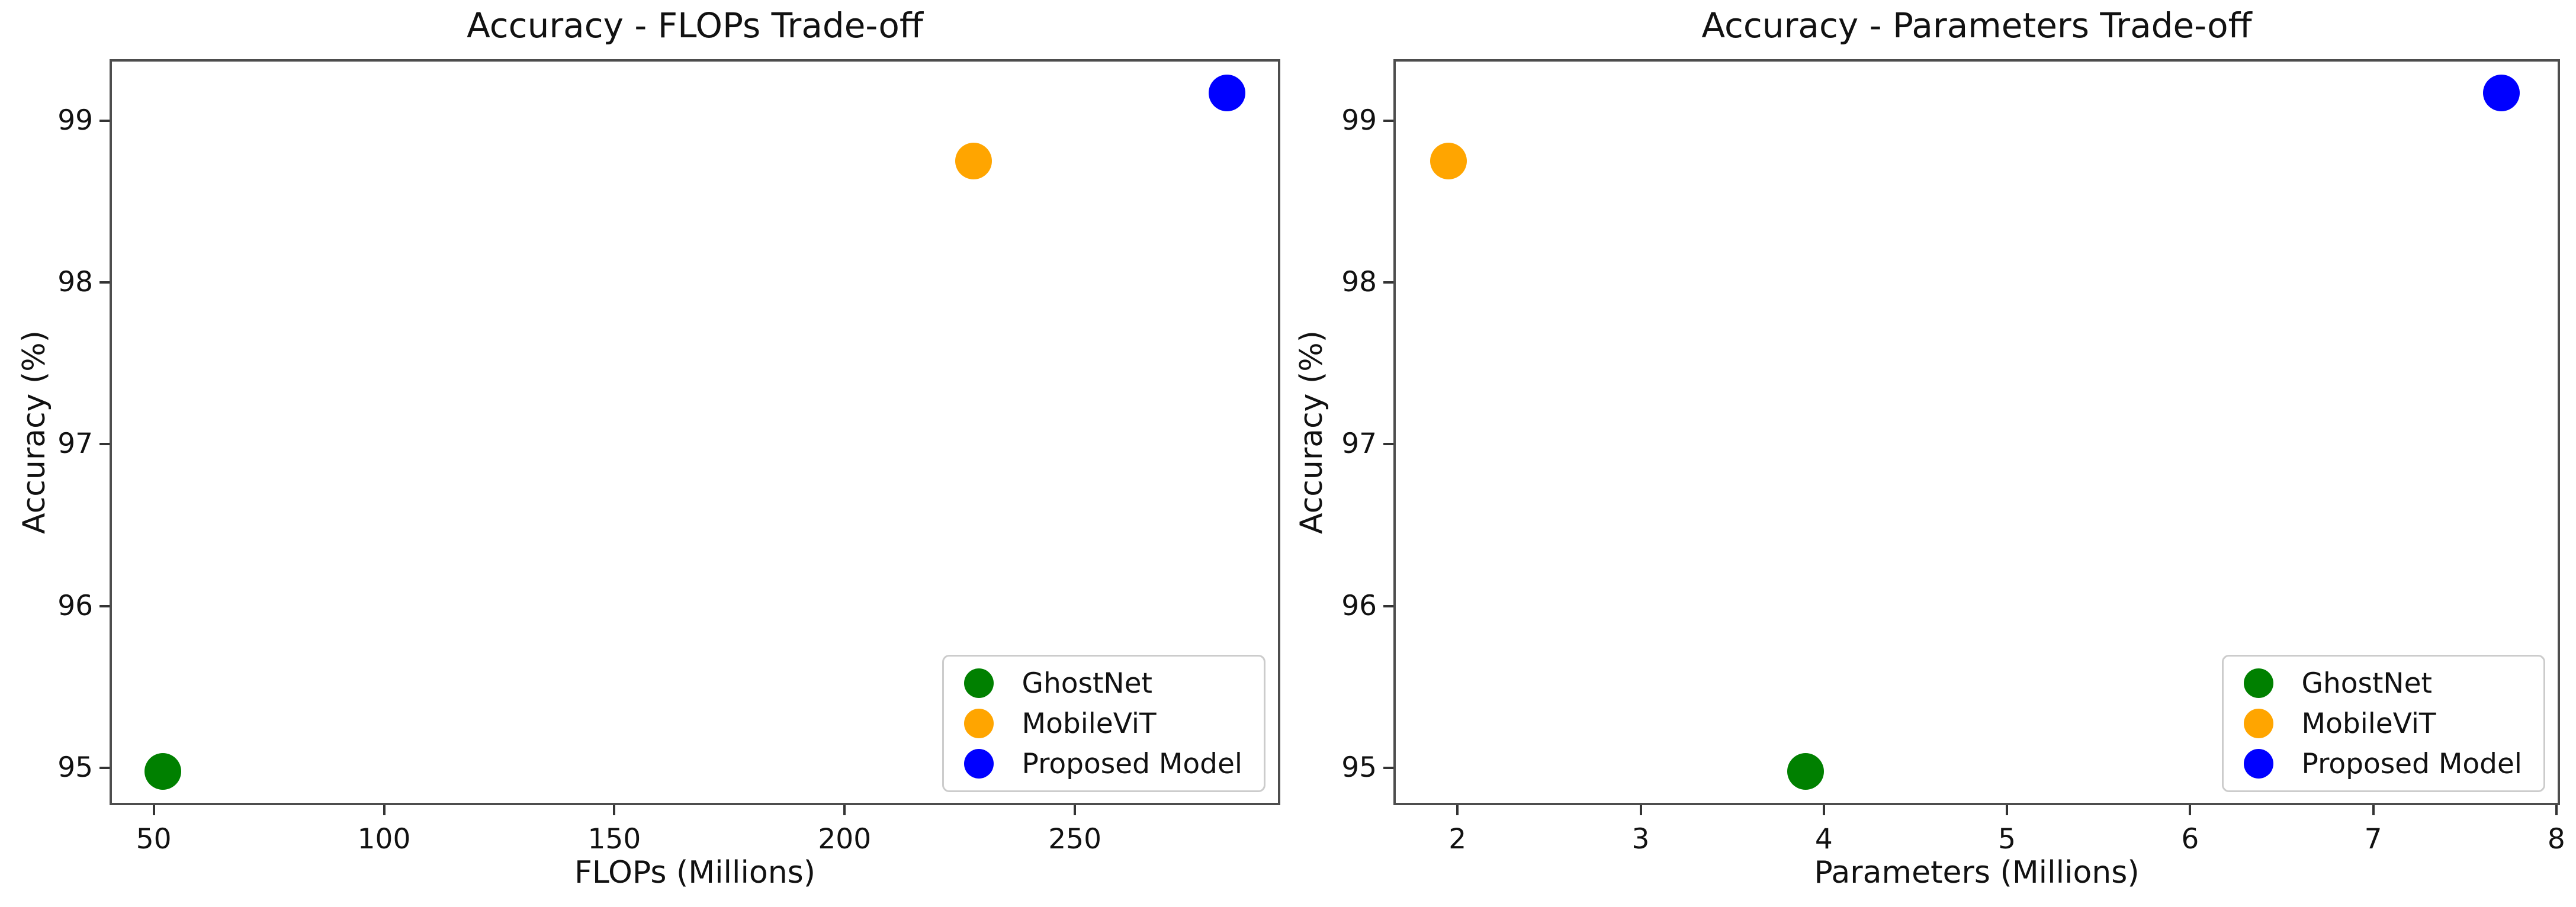  Describe the element at coordinates (384, 839) in the screenshot. I see `x-tick-label: 100` at that location.